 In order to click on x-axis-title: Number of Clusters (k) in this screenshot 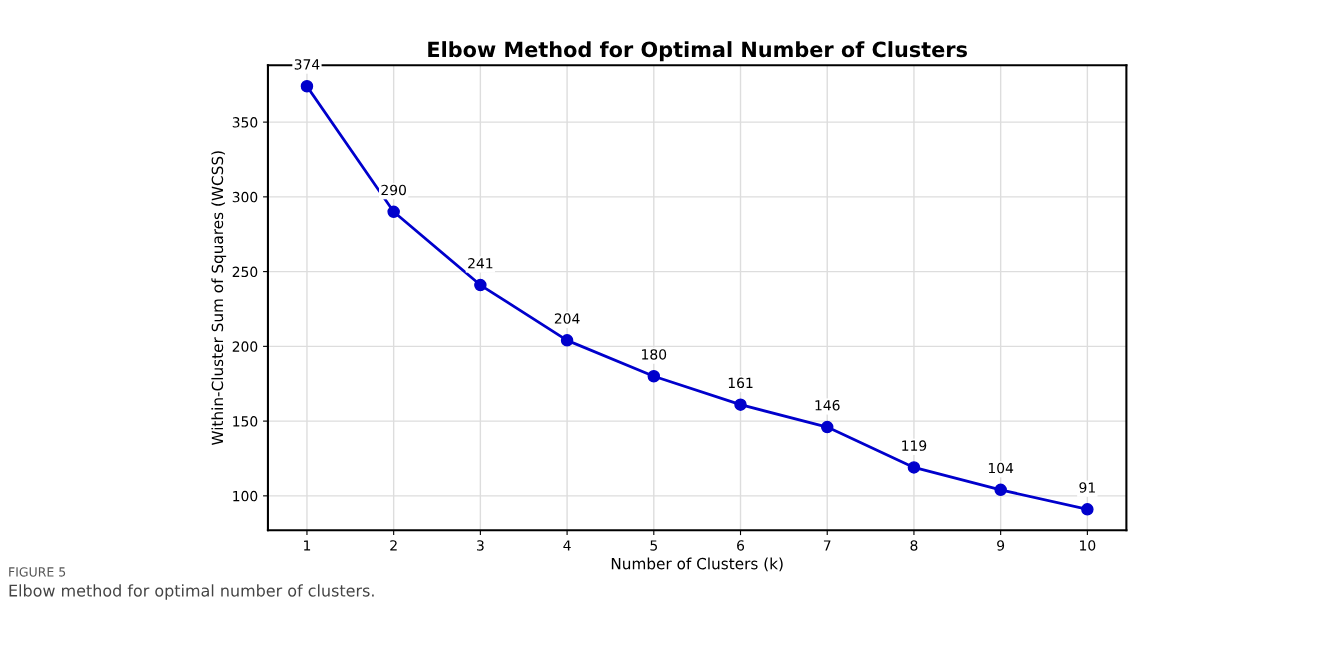, I will do `click(697, 564)`.